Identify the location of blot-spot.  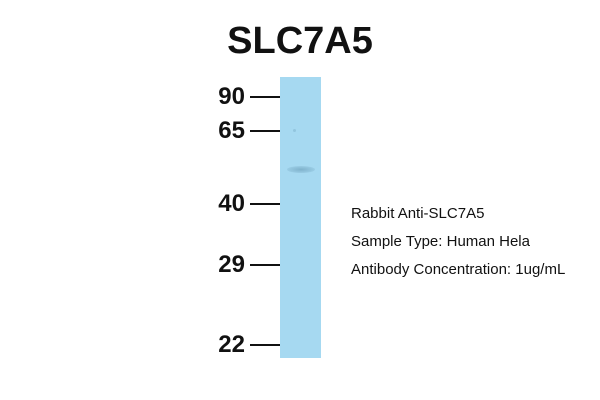
(294, 130).